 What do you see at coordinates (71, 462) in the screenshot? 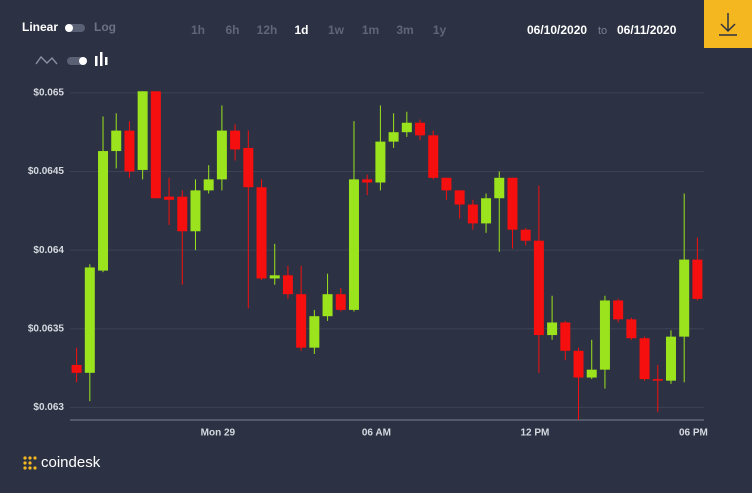
I see `brand-name: coindesk` at bounding box center [71, 462].